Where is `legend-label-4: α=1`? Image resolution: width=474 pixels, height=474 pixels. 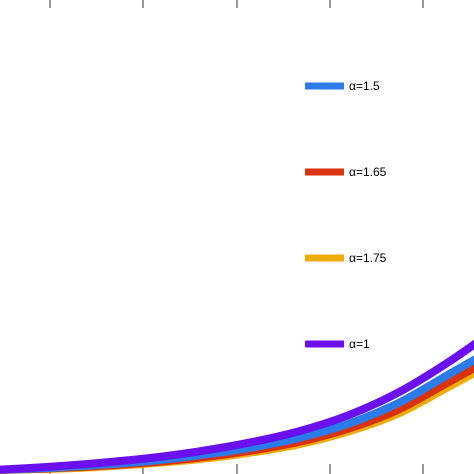 legend-label-4: α=1 is located at coordinates (359, 344).